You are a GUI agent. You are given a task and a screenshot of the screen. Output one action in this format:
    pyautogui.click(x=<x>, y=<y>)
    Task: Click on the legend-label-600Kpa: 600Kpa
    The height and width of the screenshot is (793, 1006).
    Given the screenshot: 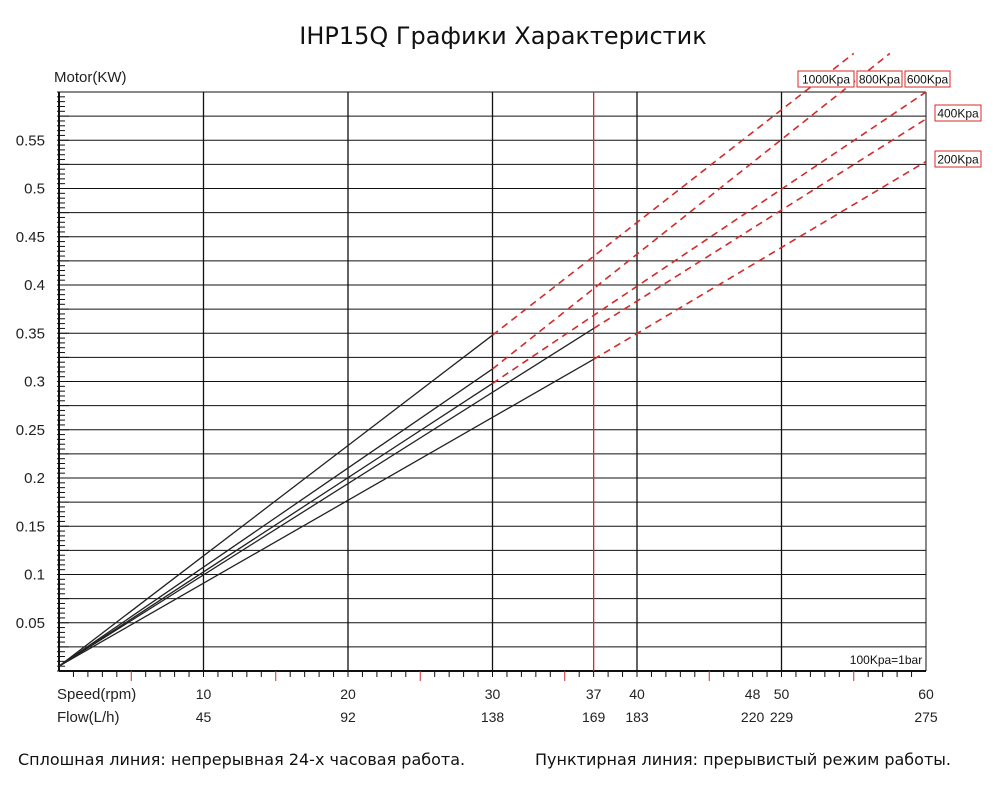 What is the action you would take?
    pyautogui.click(x=928, y=80)
    